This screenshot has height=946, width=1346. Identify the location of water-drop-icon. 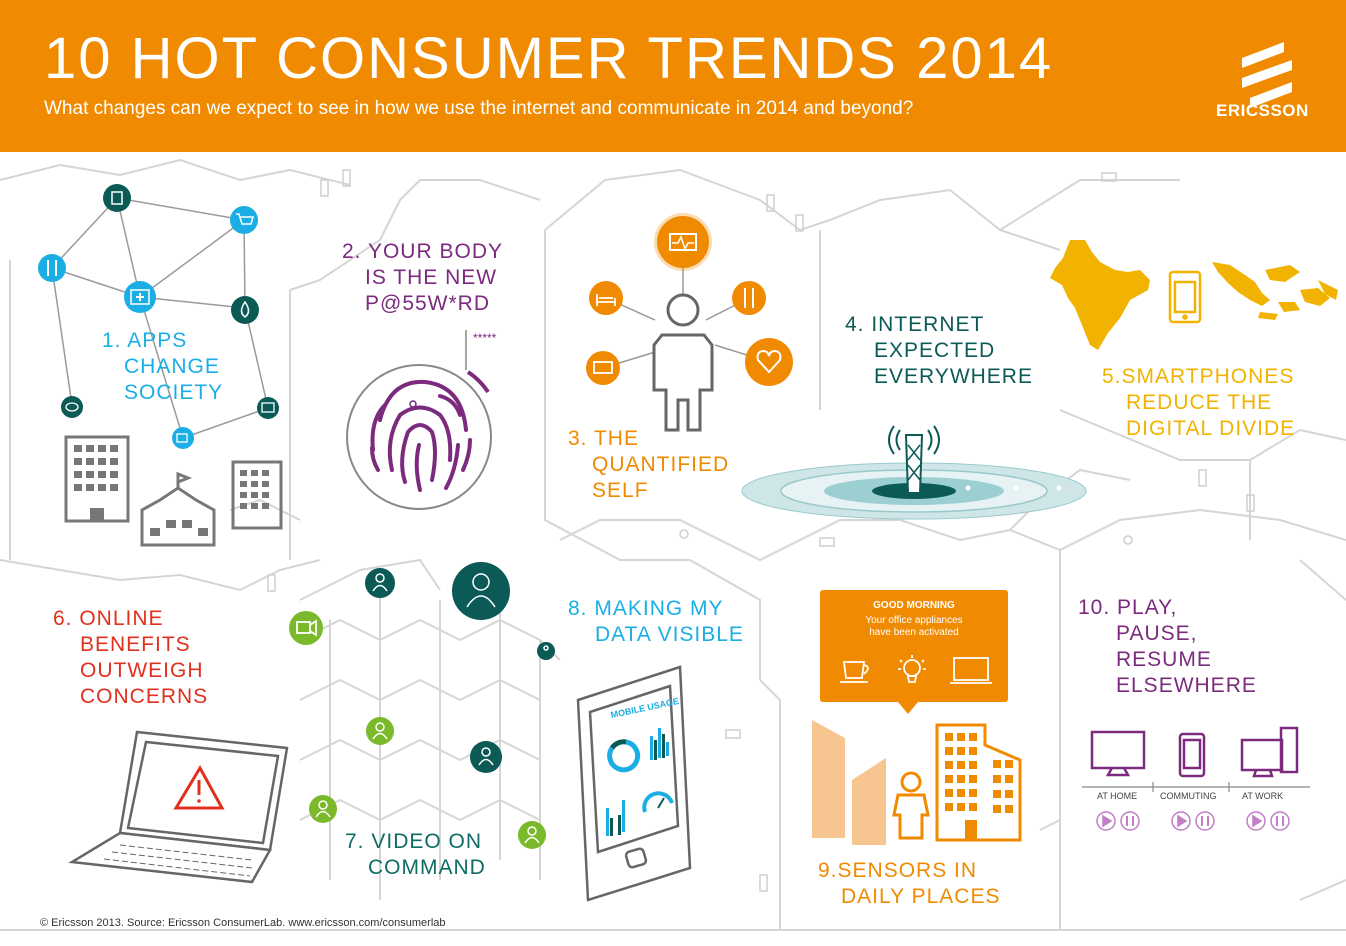
(245, 310).